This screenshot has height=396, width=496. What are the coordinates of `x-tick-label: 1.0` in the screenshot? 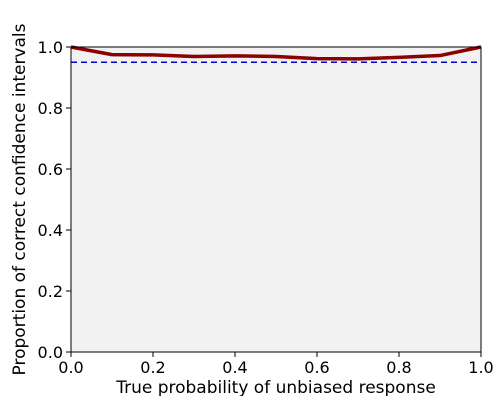 It's located at (480, 367).